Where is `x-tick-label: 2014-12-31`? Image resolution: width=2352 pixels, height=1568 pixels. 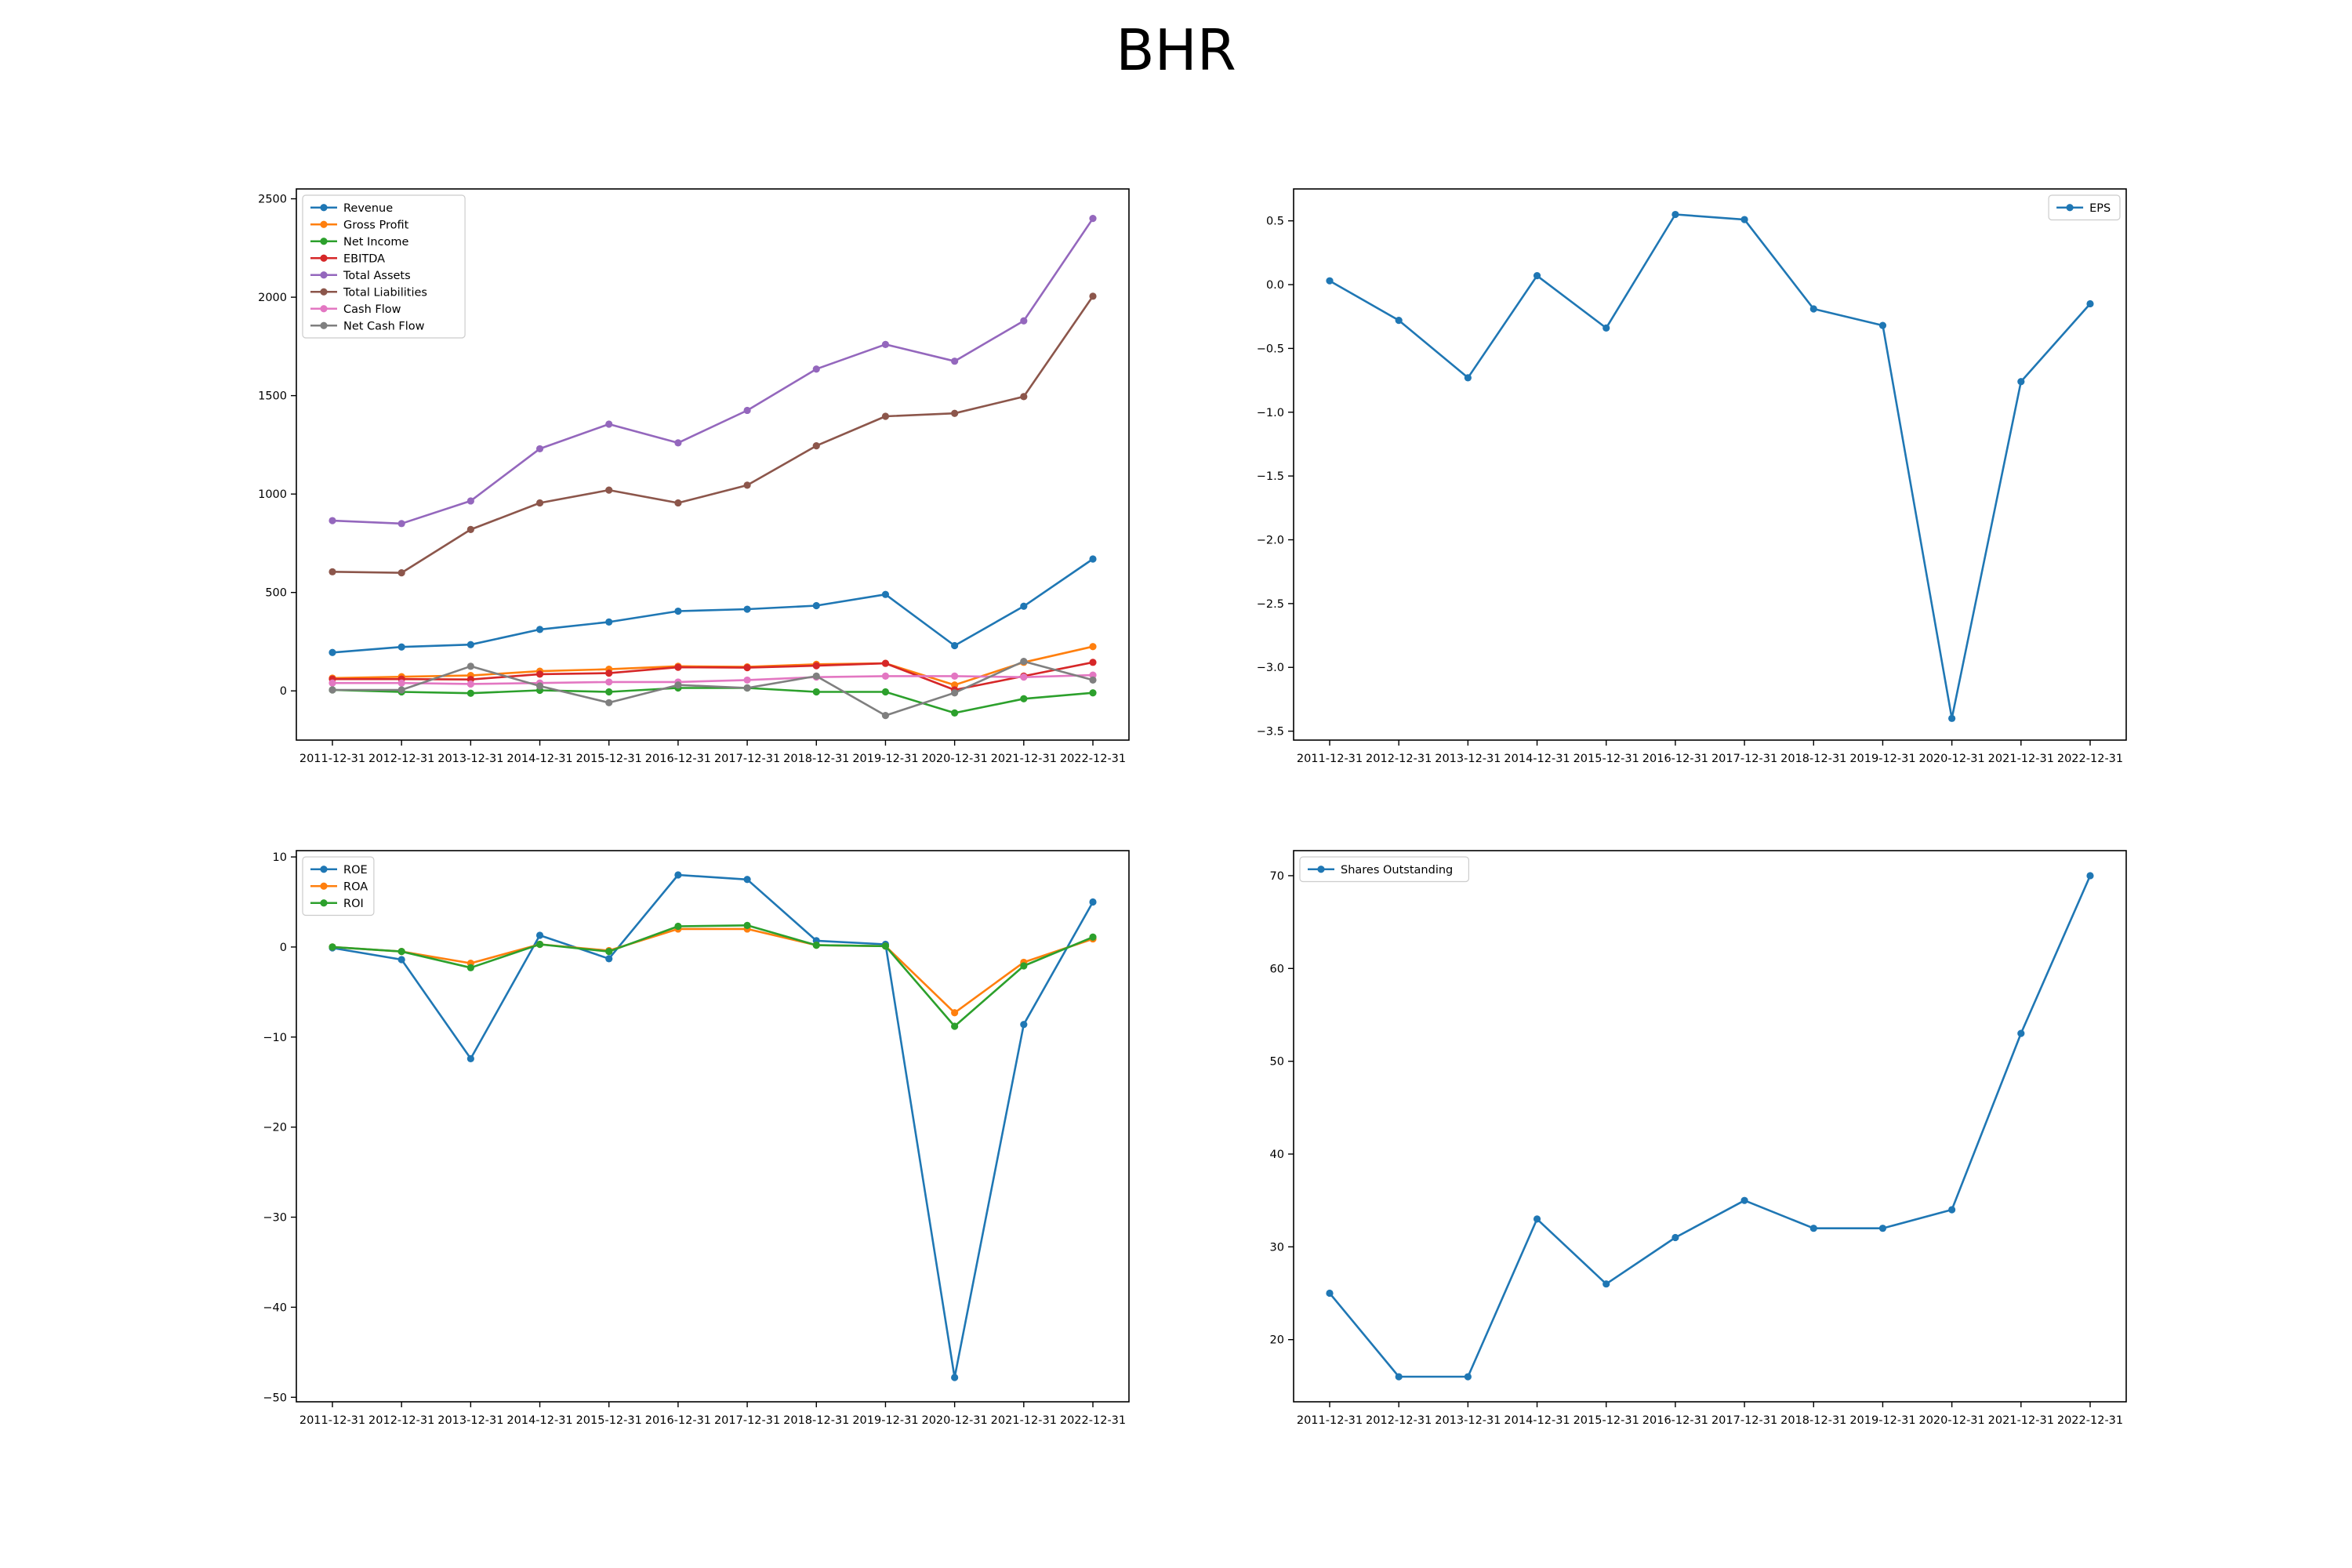
x-tick-label: 2014-12-31 is located at coordinates (539, 1420).